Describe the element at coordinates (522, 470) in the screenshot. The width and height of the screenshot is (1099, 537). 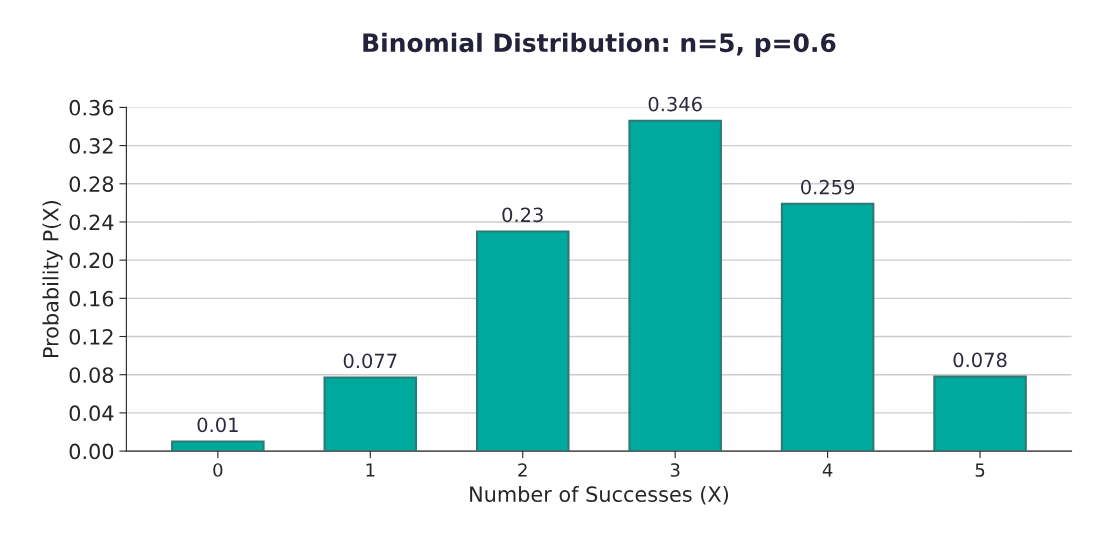
I see `x-tick-label: 2` at that location.